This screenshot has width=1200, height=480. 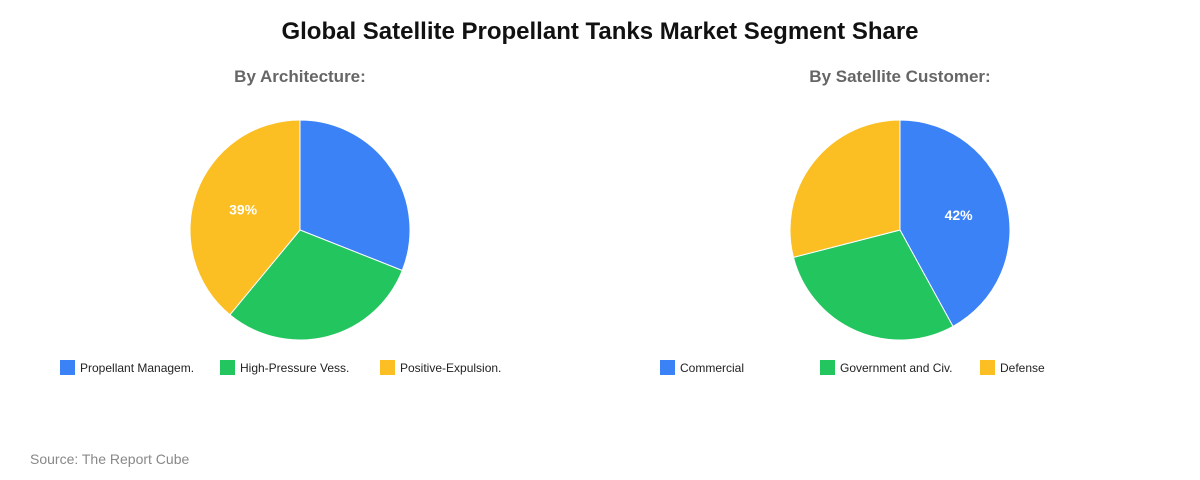 I want to click on pie-data-label: 42%, so click(x=959, y=215).